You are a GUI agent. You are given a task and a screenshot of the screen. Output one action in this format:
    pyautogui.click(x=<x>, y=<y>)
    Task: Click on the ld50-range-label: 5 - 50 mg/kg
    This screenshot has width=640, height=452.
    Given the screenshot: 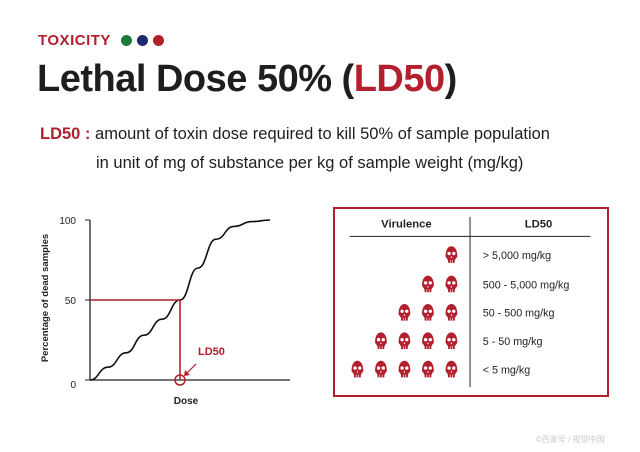 What is the action you would take?
    pyautogui.click(x=513, y=342)
    